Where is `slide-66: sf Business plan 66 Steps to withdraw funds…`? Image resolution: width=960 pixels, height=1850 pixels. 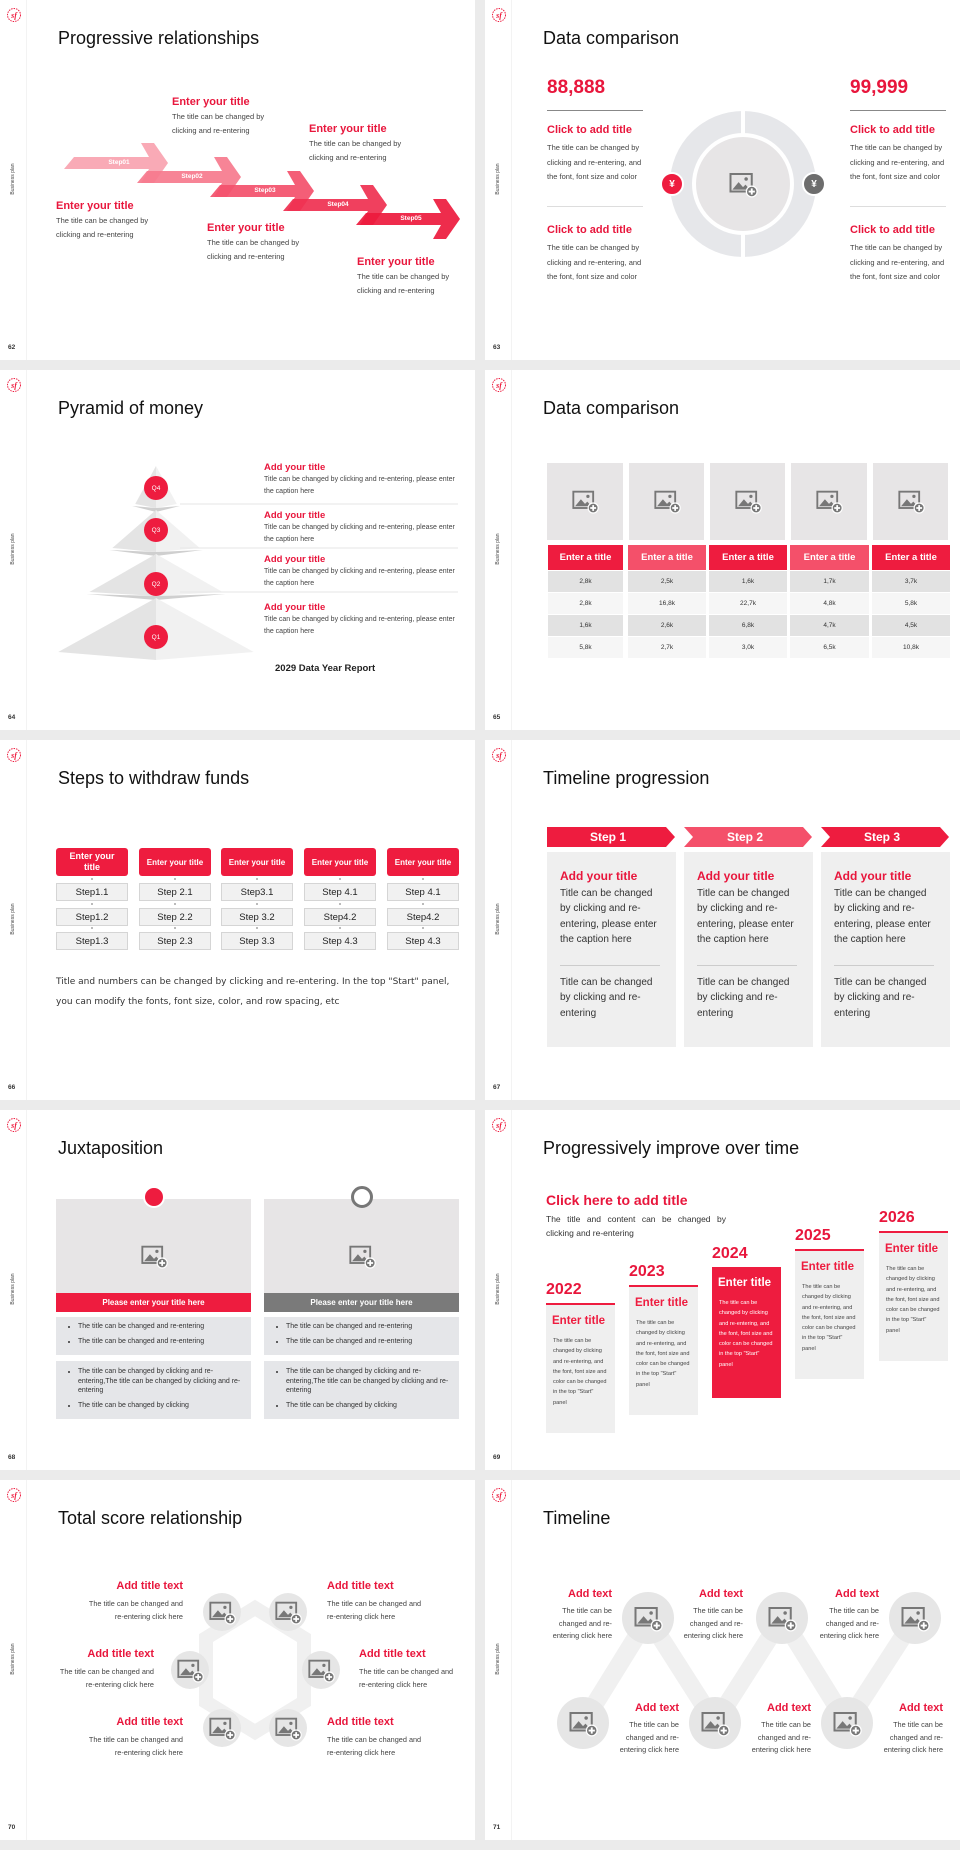
slide-66: sf Business plan 66 Steps to withdraw funds… is located at coordinates (237, 920).